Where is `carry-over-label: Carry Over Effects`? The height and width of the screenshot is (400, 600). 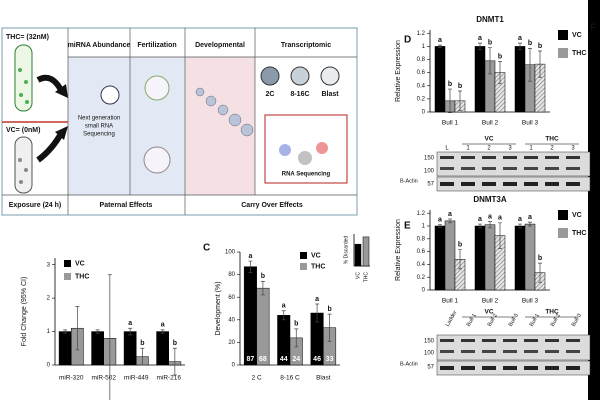 carry-over-label: Carry Over Effects is located at coordinates (272, 205).